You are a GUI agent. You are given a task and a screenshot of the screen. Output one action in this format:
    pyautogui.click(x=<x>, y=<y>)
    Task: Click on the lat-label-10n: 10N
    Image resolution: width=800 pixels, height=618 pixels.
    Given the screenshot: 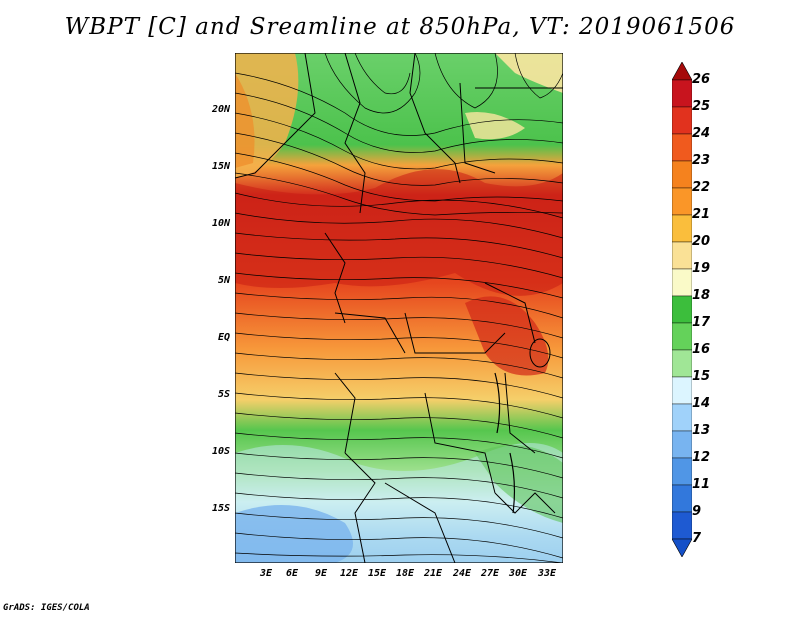 What is the action you would take?
    pyautogui.click(x=220, y=223)
    